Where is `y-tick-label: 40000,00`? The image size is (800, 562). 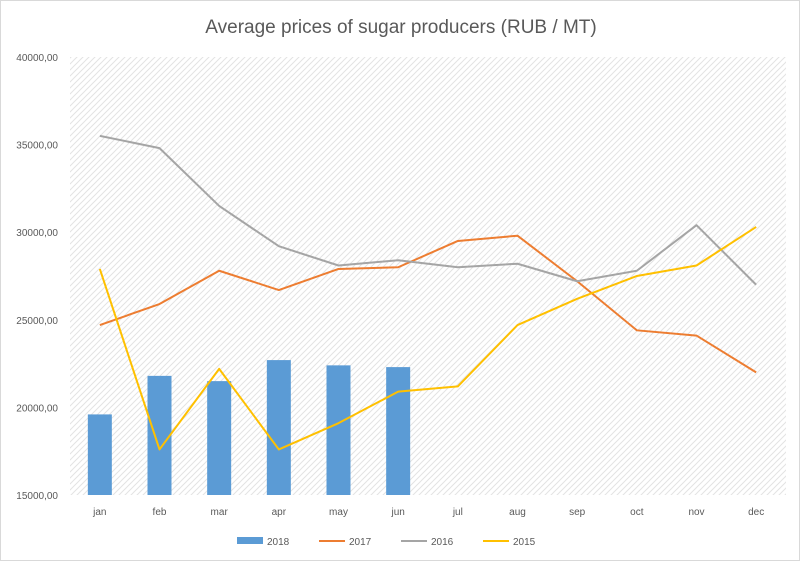
y-tick-label: 40000,00 is located at coordinates (37, 58).